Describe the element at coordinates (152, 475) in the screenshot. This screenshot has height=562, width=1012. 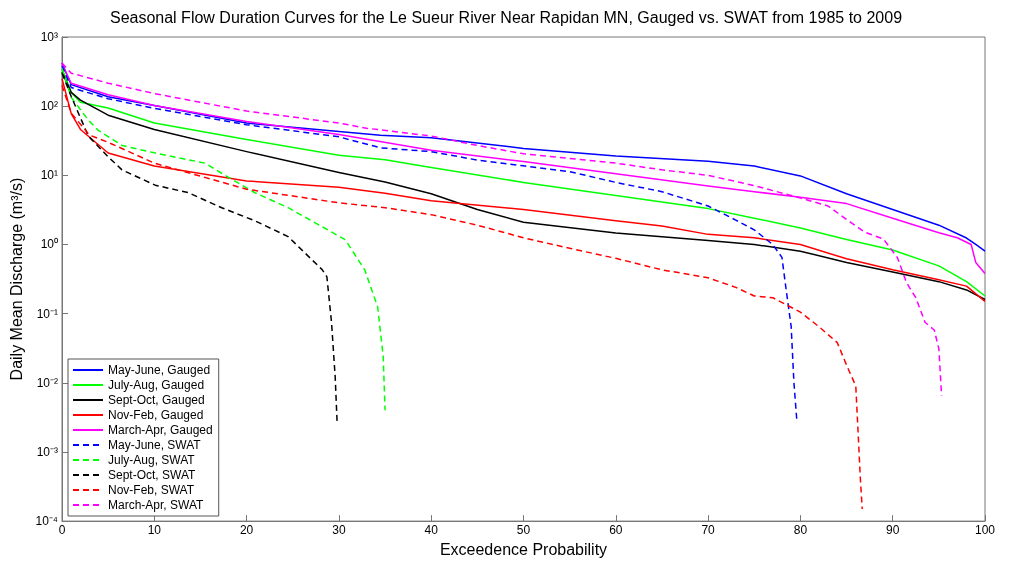
I see `legend-label: Sept-Oct, SWAT` at that location.